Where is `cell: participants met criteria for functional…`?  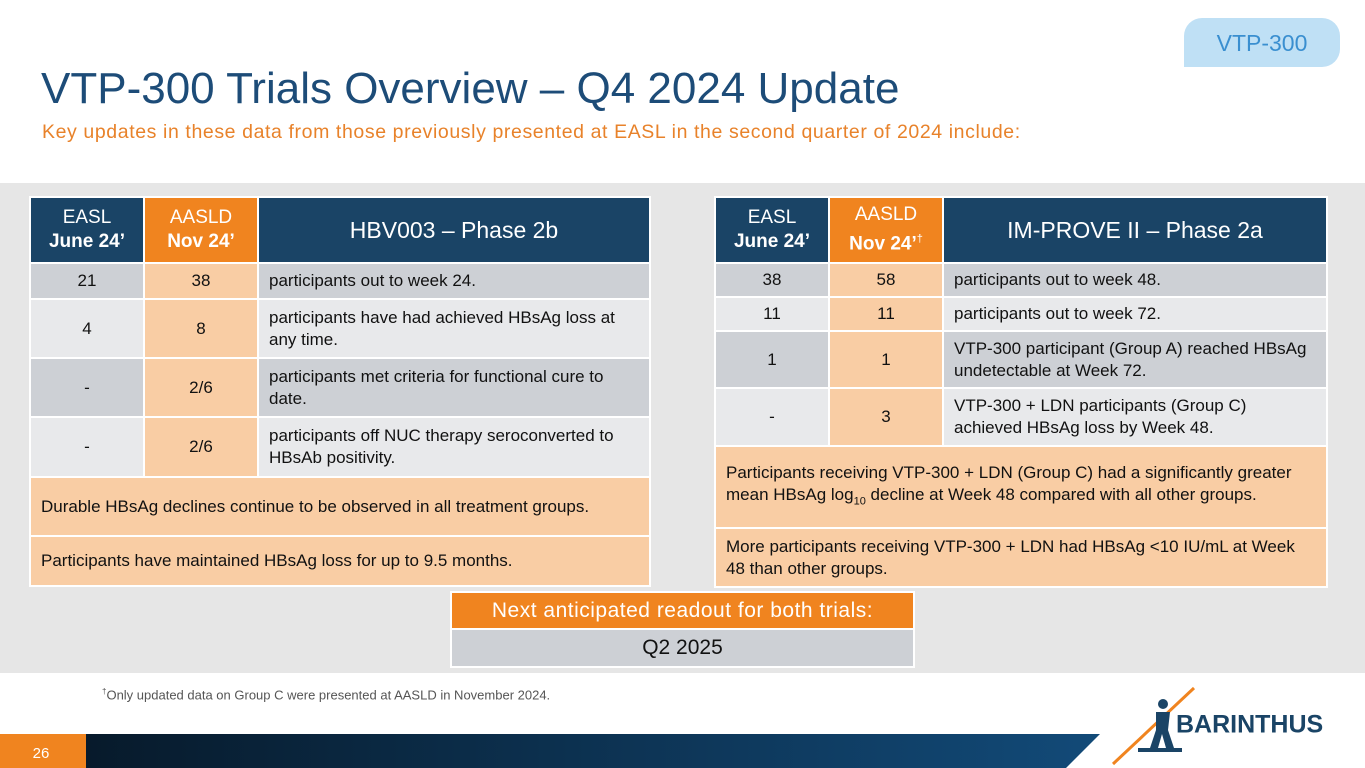
cell: participants met criteria for functional… is located at coordinates (454, 387).